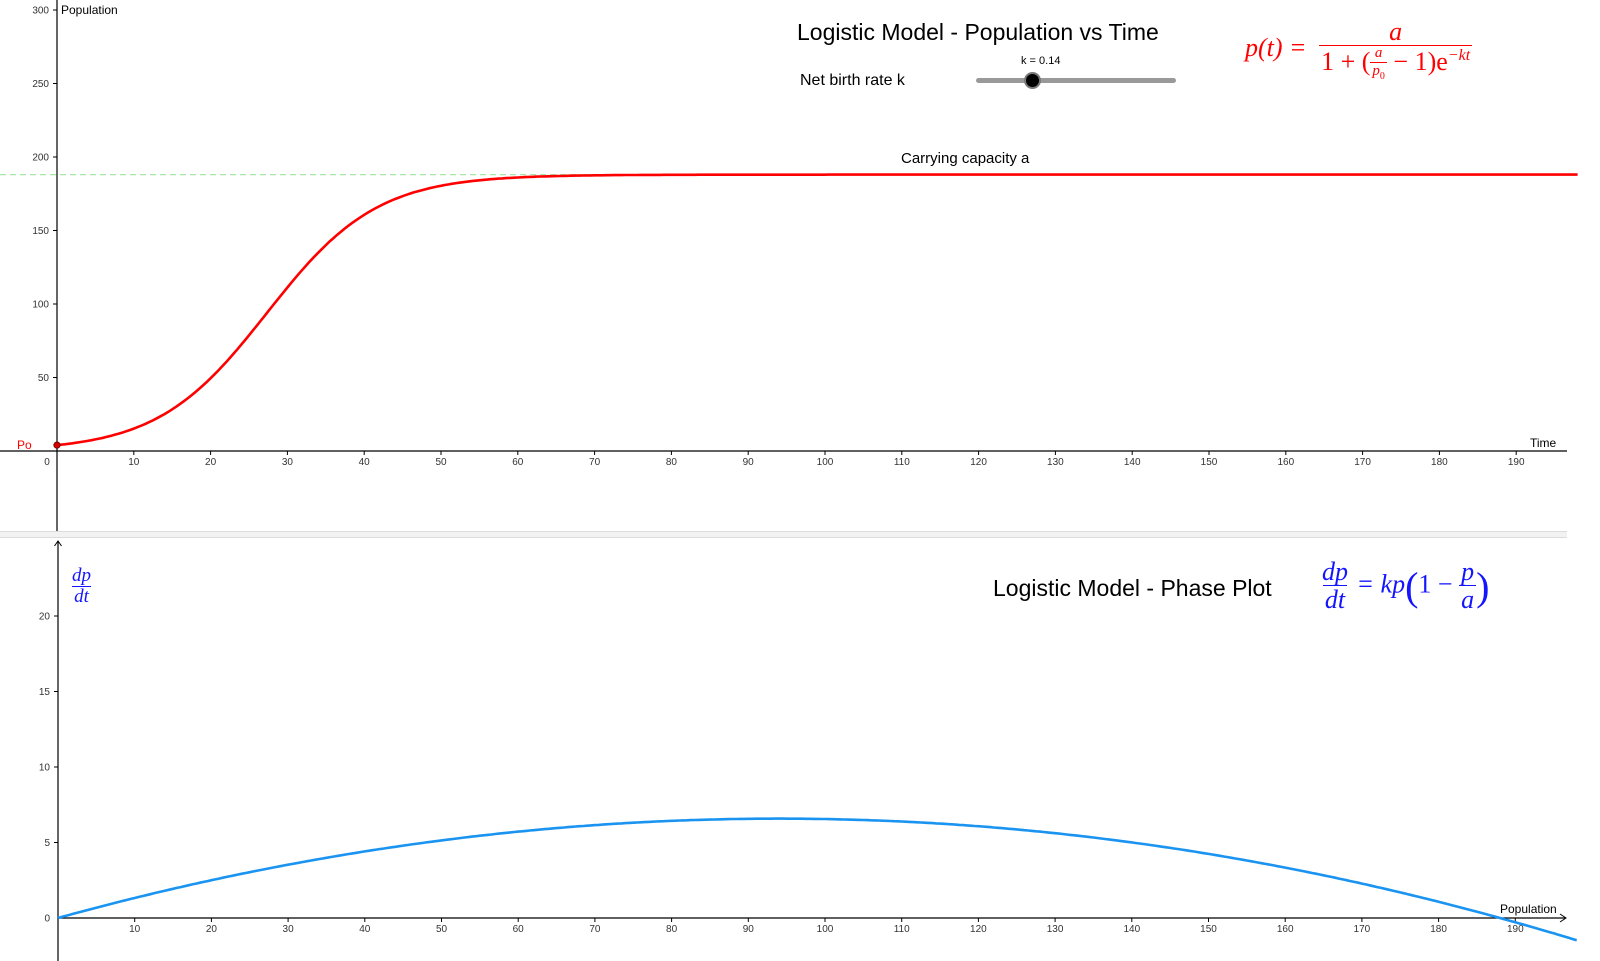 The height and width of the screenshot is (961, 1600). I want to click on y-tick-label: 15, so click(45, 692).